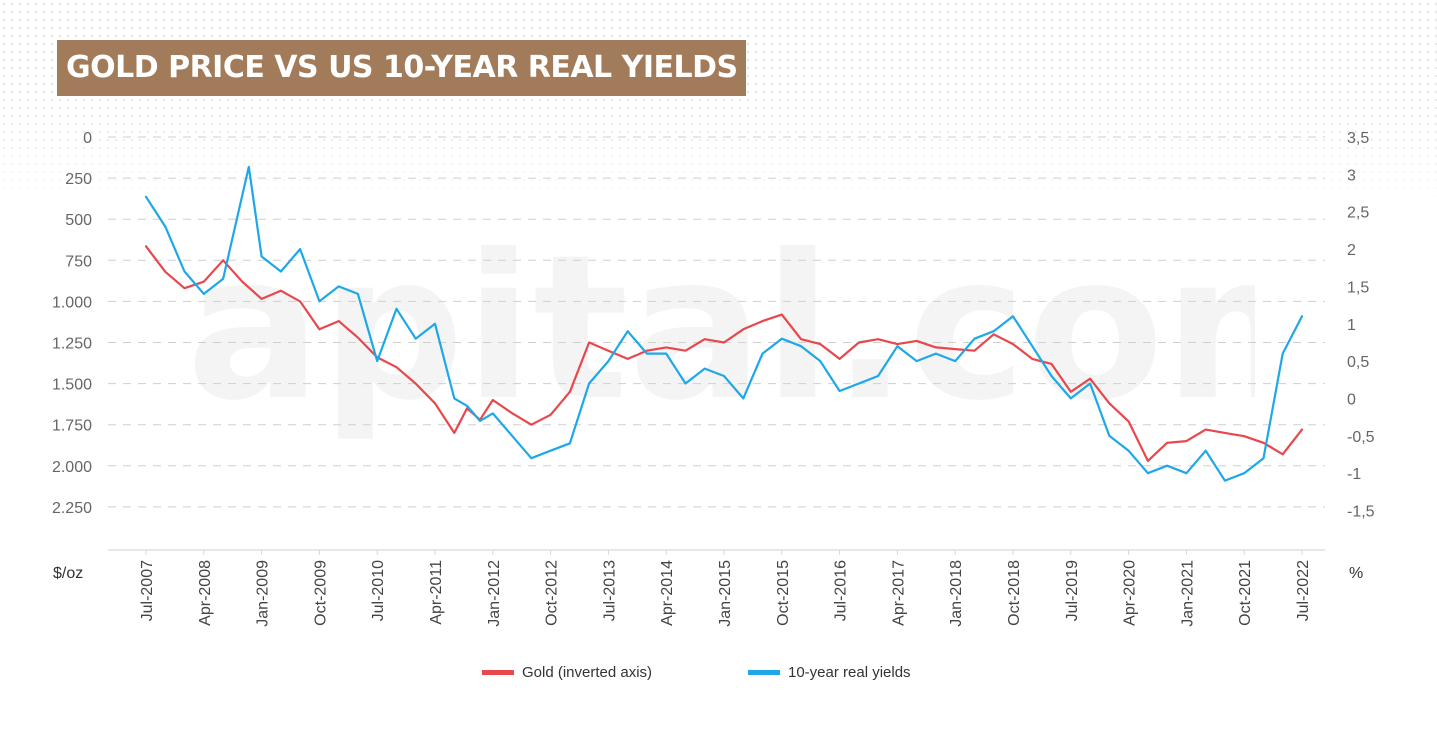 The height and width of the screenshot is (732, 1437). Describe the element at coordinates (436, 592) in the screenshot. I see `x-tick-label: Apr-2011` at that location.